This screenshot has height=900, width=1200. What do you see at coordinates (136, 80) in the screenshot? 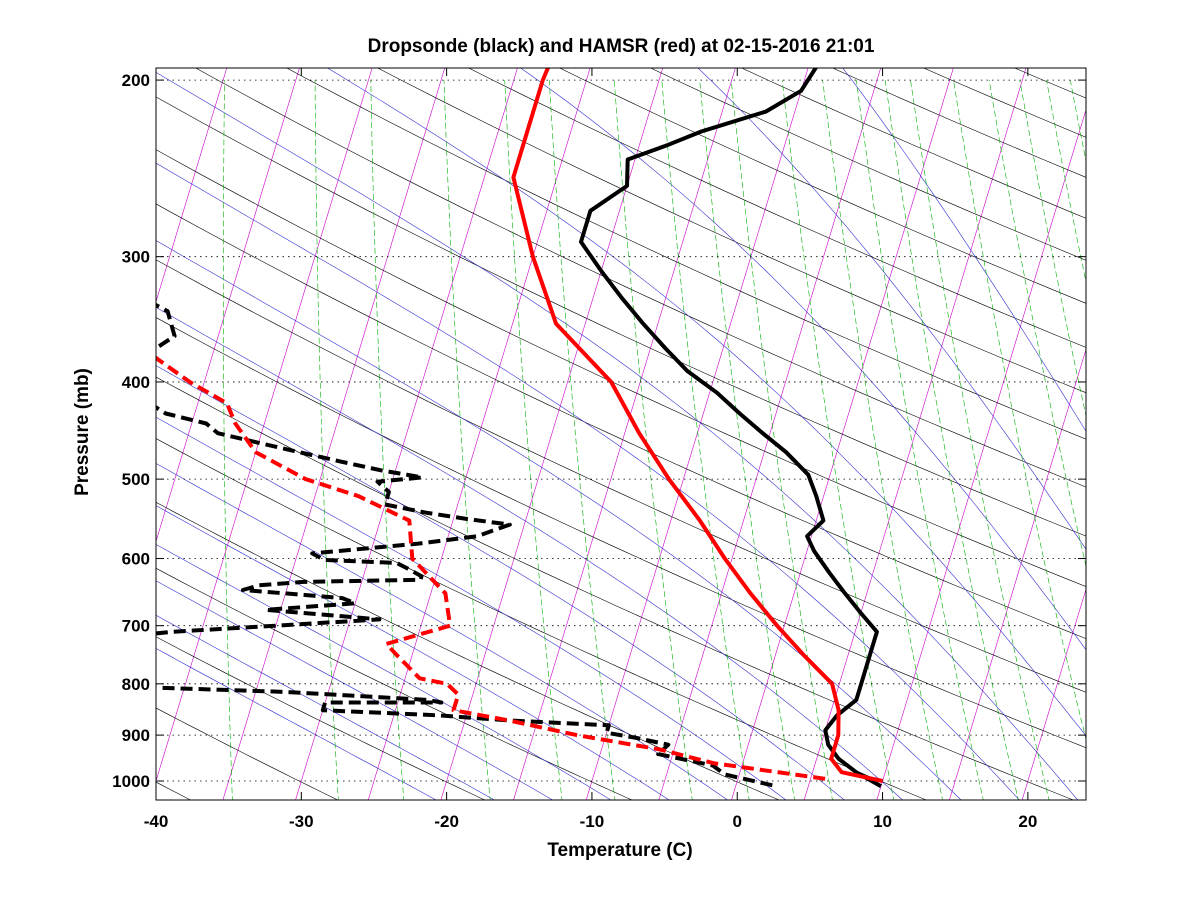
I see `y-tick-label: 200` at bounding box center [136, 80].